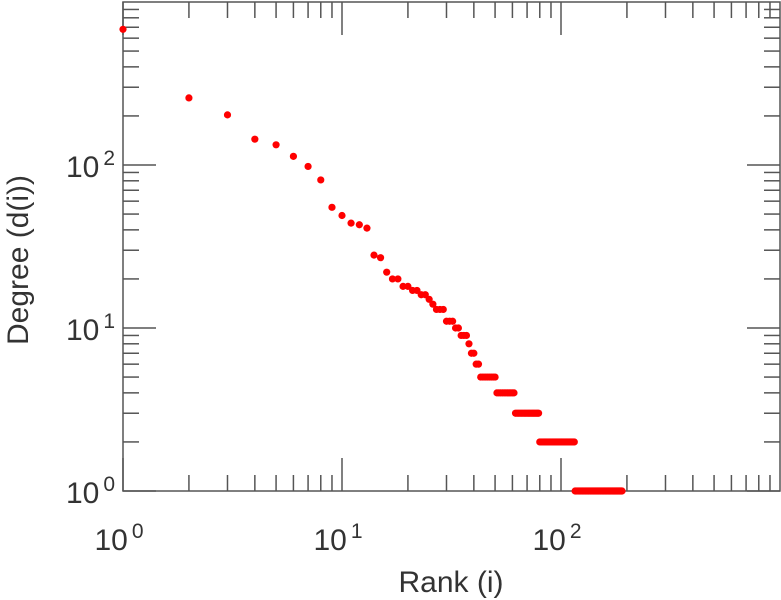 This screenshot has width=781, height=600. What do you see at coordinates (90, 491) in the screenshot?
I see `y-tick-label: 10 0` at bounding box center [90, 491].